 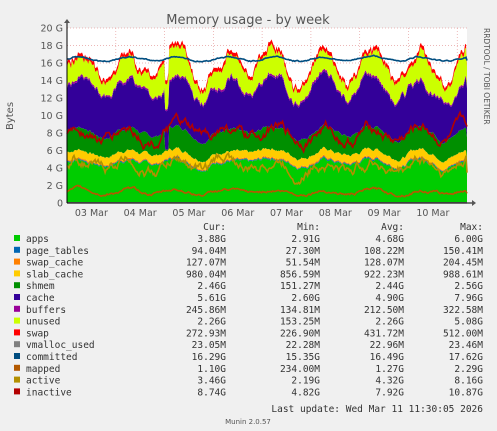 What do you see at coordinates (384, 263) in the screenshot?
I see `legend-avg-swap_cache: 128.07M` at bounding box center [384, 263].